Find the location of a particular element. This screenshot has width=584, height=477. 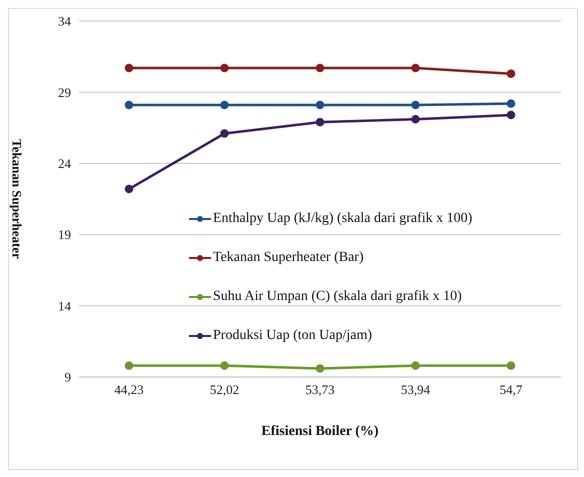

legend-label: Produksi Uap (ton Uap/jam) is located at coordinates (292, 336).